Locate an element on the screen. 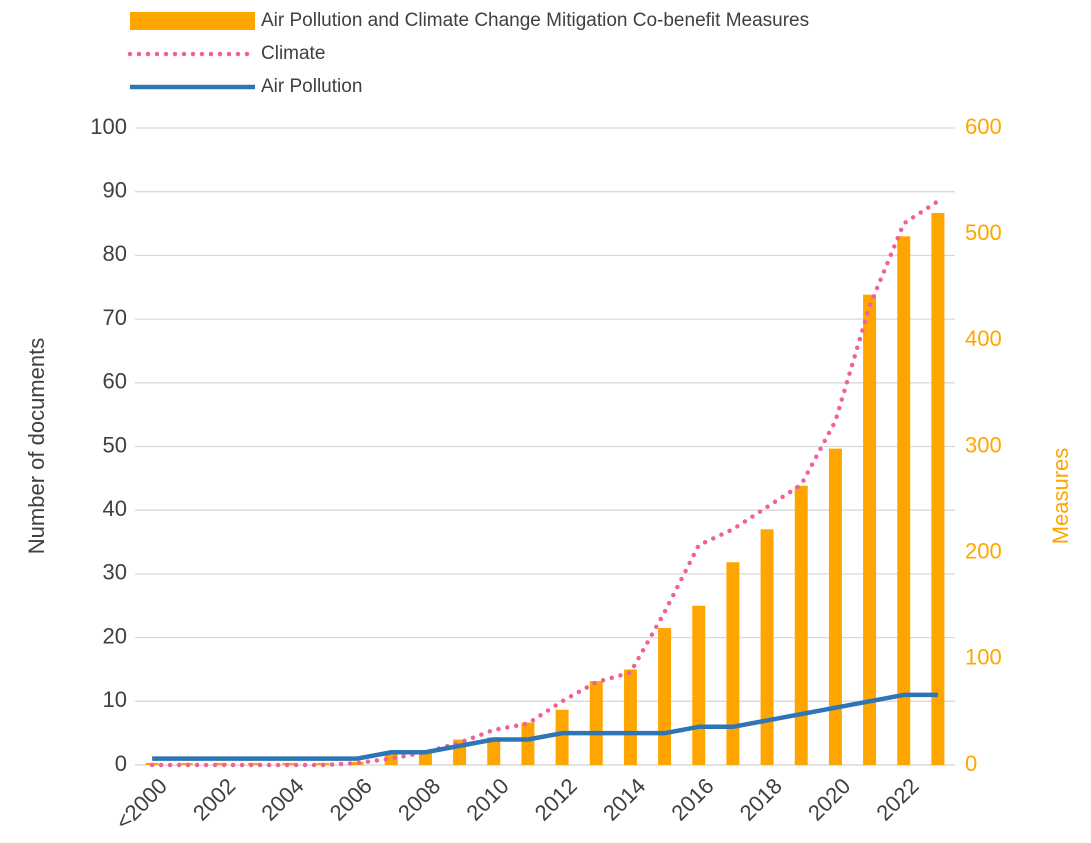  y2-tick-label: 500 is located at coordinates (983, 232).